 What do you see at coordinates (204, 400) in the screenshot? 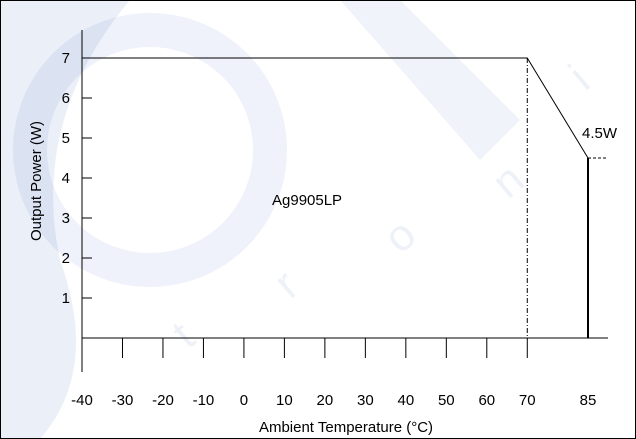
I see `x-tick-label: -10` at bounding box center [204, 400].